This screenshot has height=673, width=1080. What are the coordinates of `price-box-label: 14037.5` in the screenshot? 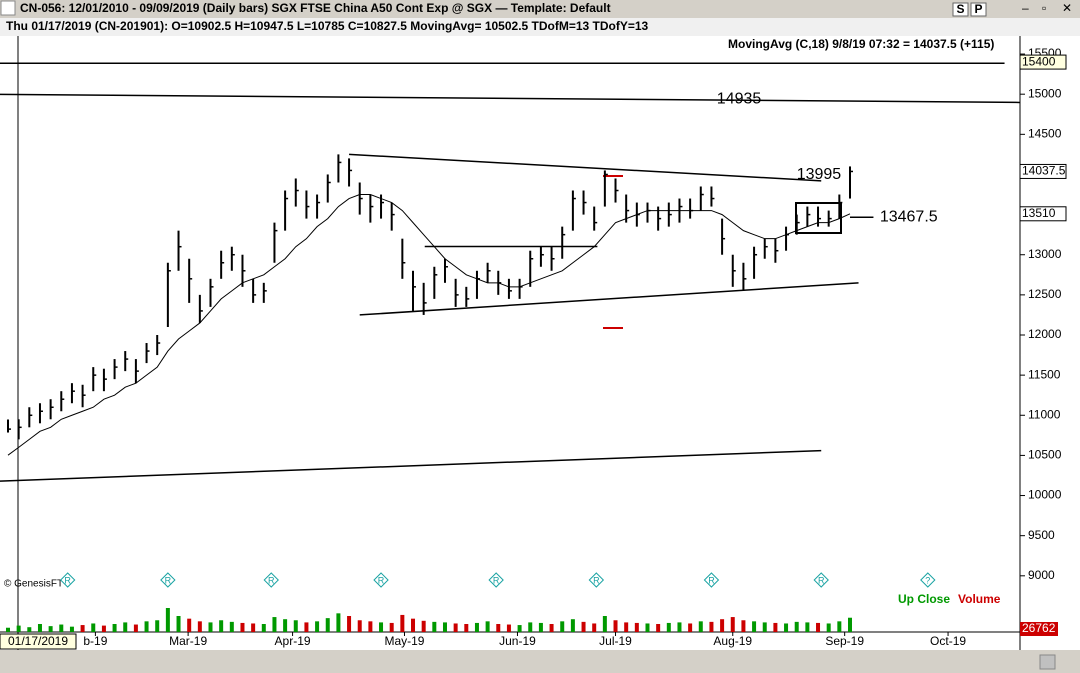 It's located at (1044, 171).